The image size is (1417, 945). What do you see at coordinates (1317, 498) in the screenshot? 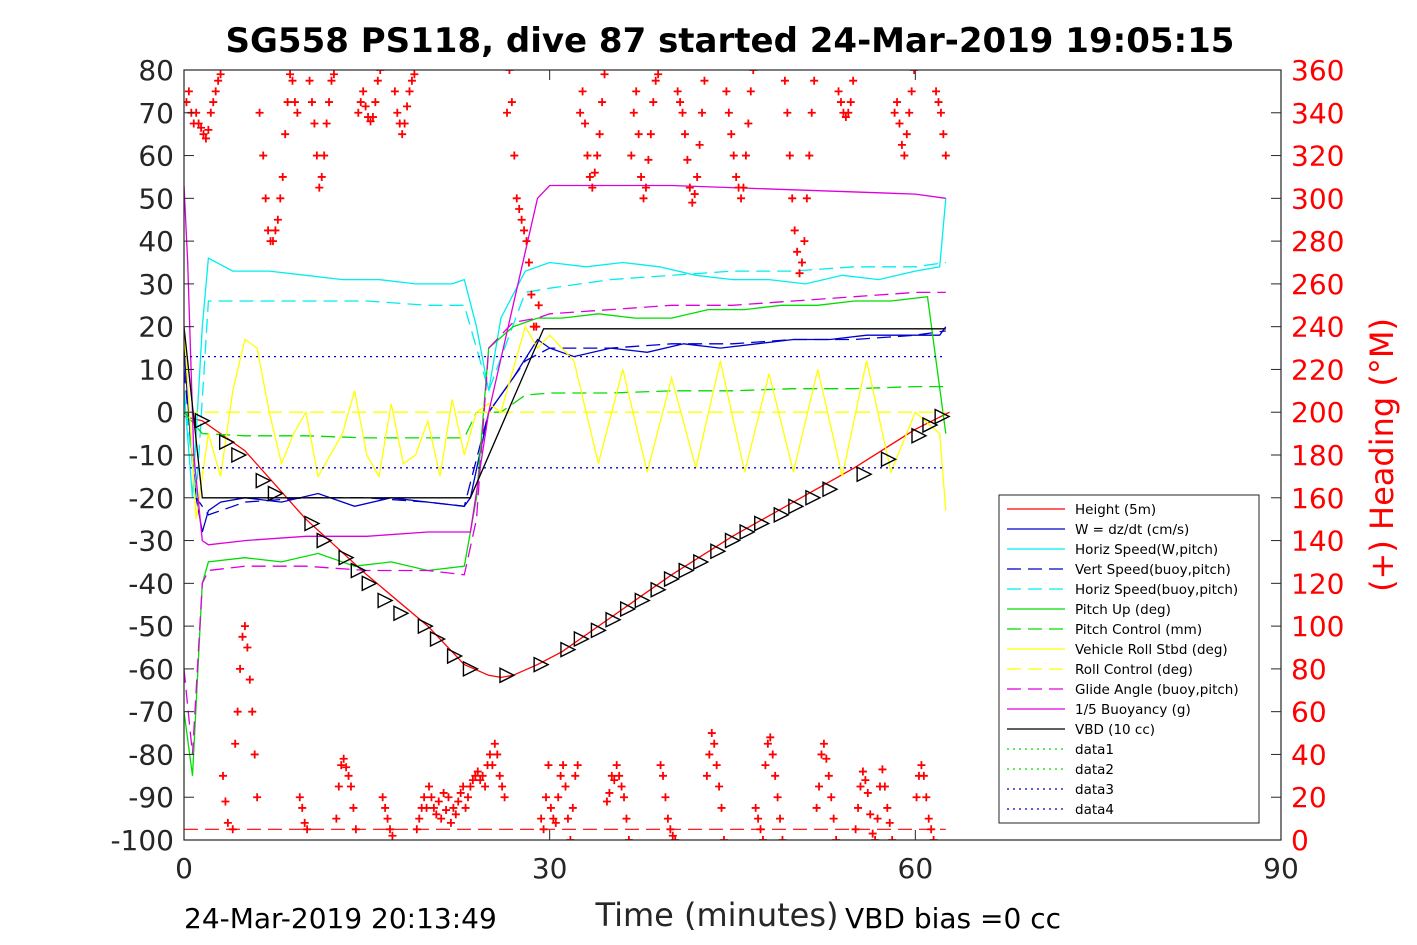
I see `y2-tick-label: 160` at bounding box center [1317, 498].